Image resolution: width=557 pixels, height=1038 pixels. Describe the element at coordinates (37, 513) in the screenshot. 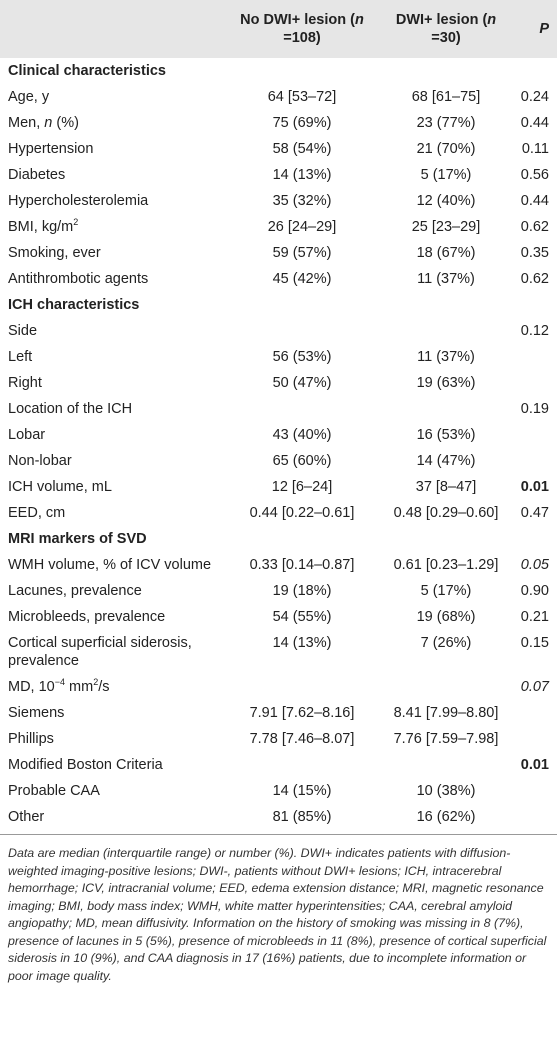

I see `table-cell: EED, cm` at that location.